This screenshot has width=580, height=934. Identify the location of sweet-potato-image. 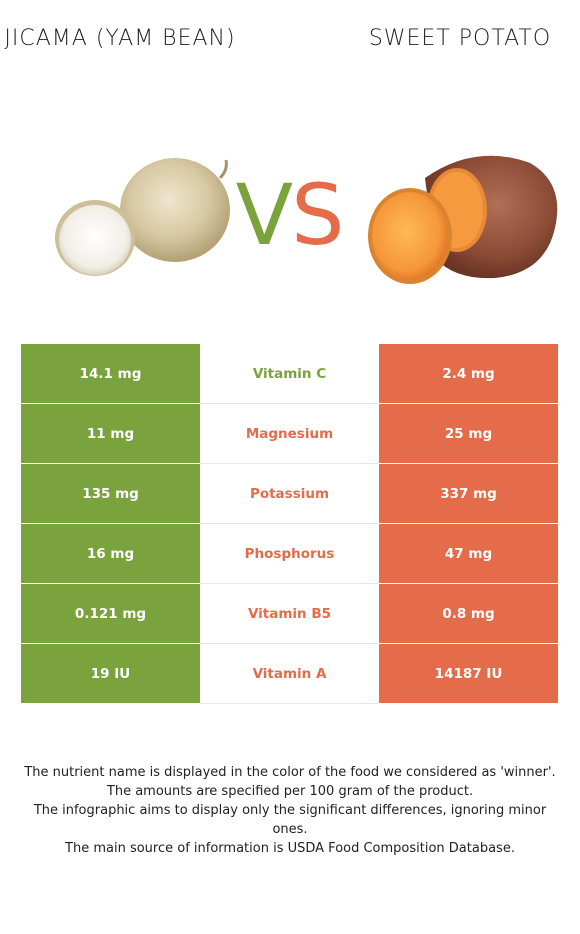
(463, 219).